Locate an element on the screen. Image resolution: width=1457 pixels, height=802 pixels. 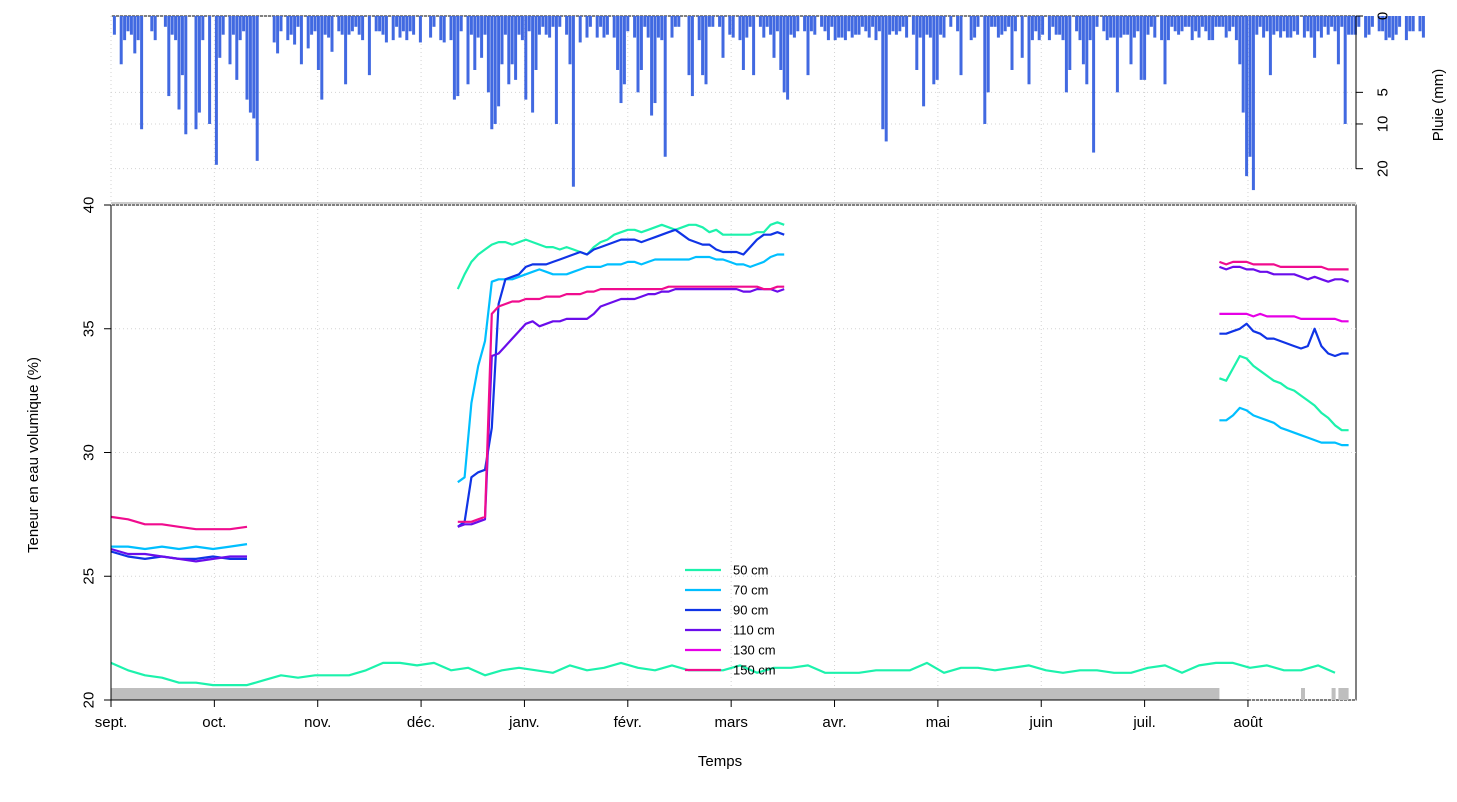
rain-tick-label: 10 is located at coordinates (1383, 124).